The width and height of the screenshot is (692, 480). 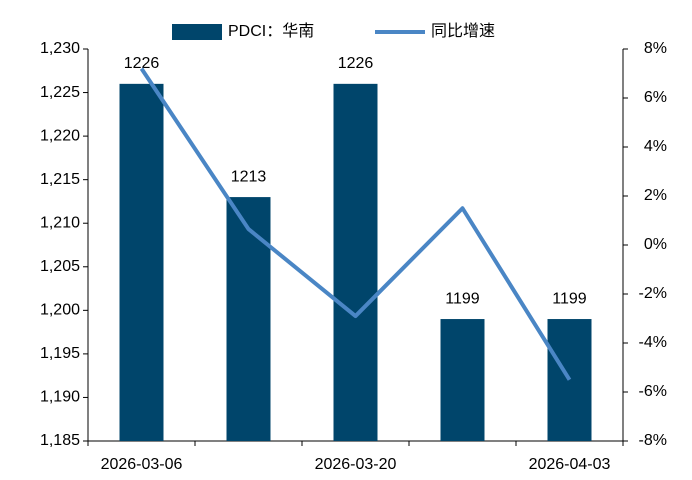 I want to click on x-tick-label: 2026-03-20, so click(x=356, y=464).